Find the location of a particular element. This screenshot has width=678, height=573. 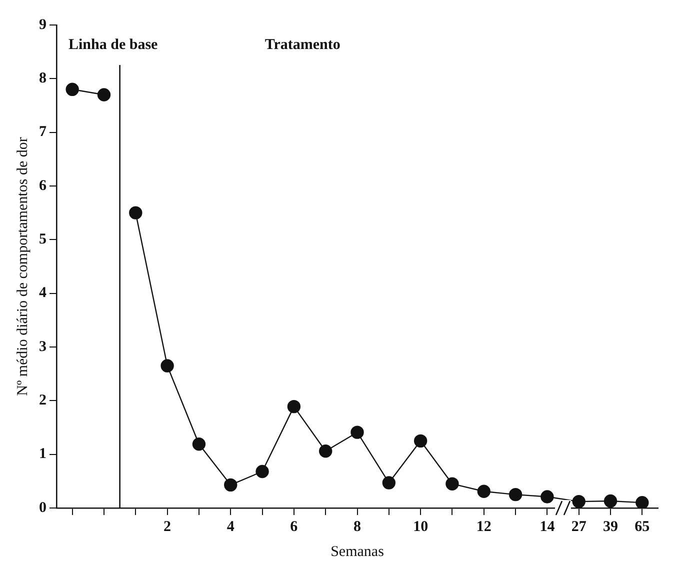

y-tick-label: 0 is located at coordinates (42, 508).